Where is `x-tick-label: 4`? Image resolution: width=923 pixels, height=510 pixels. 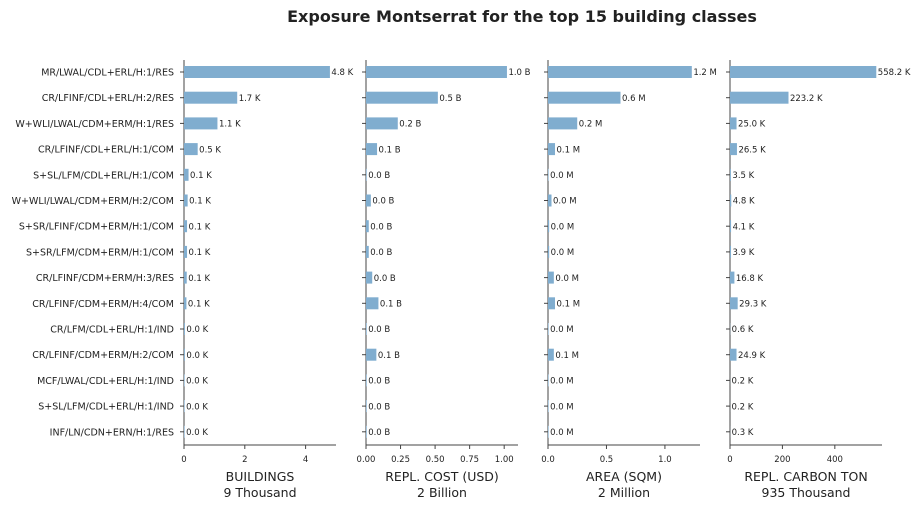
x-tick-label: 4 is located at coordinates (305, 460).